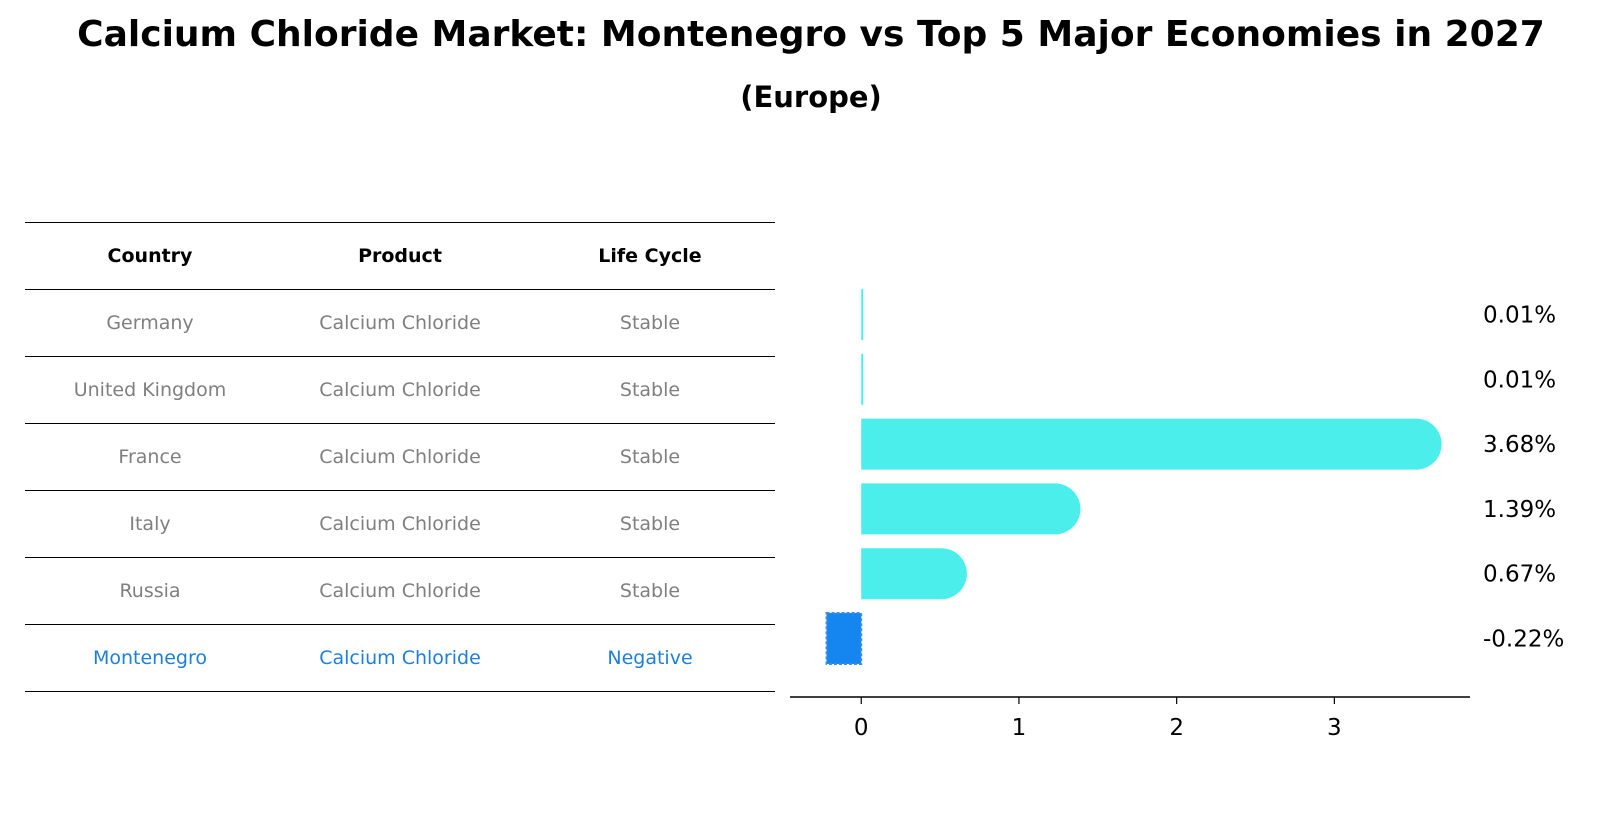  I want to click on cell-country: Montenegro, so click(149, 658).